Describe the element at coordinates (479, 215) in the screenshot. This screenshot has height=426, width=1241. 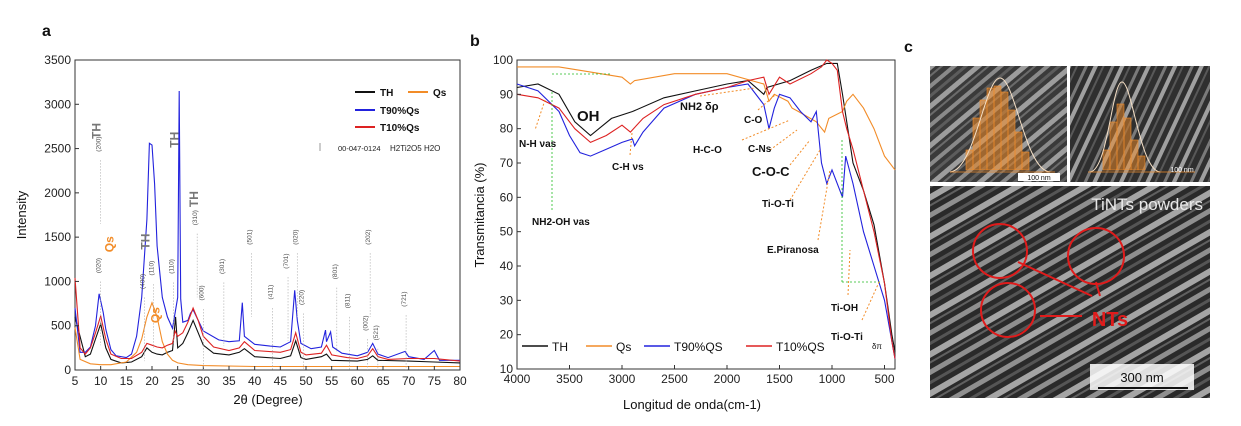
I see `ftir-ylabel: Transmitancia (%)` at that location.